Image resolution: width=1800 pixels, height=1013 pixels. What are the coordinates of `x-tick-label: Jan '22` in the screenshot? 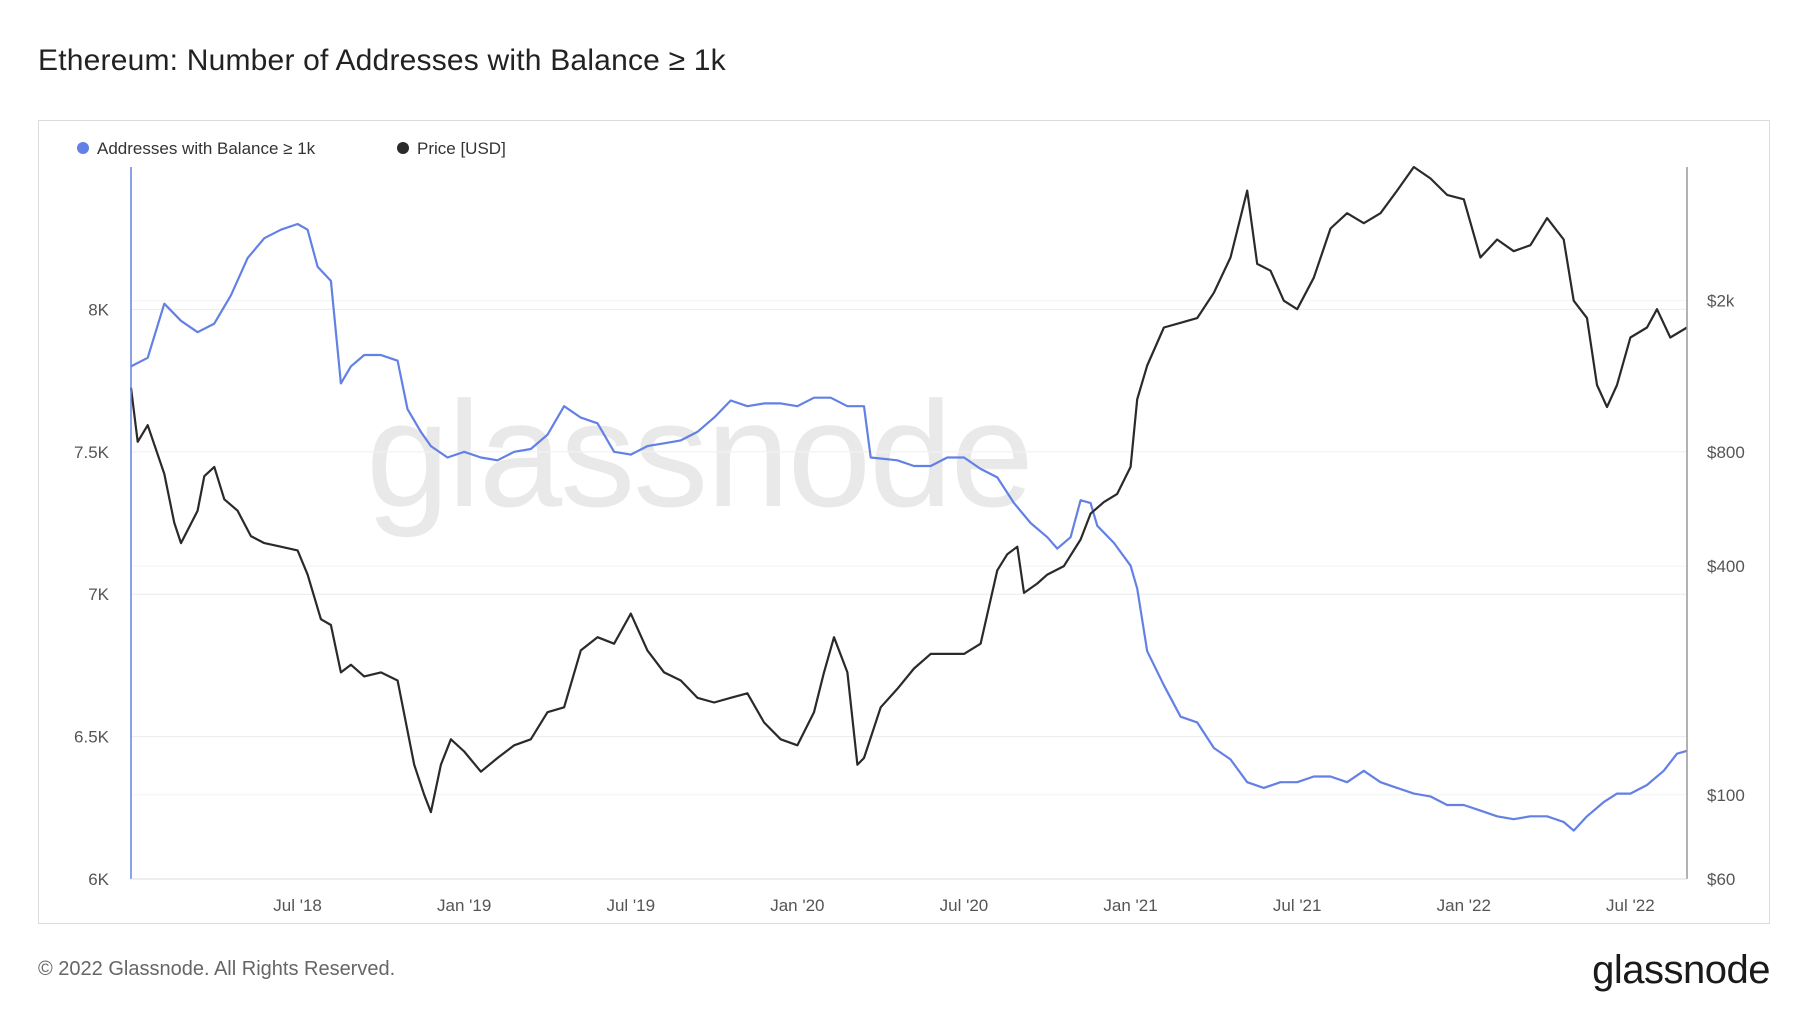 It's located at (1464, 905).